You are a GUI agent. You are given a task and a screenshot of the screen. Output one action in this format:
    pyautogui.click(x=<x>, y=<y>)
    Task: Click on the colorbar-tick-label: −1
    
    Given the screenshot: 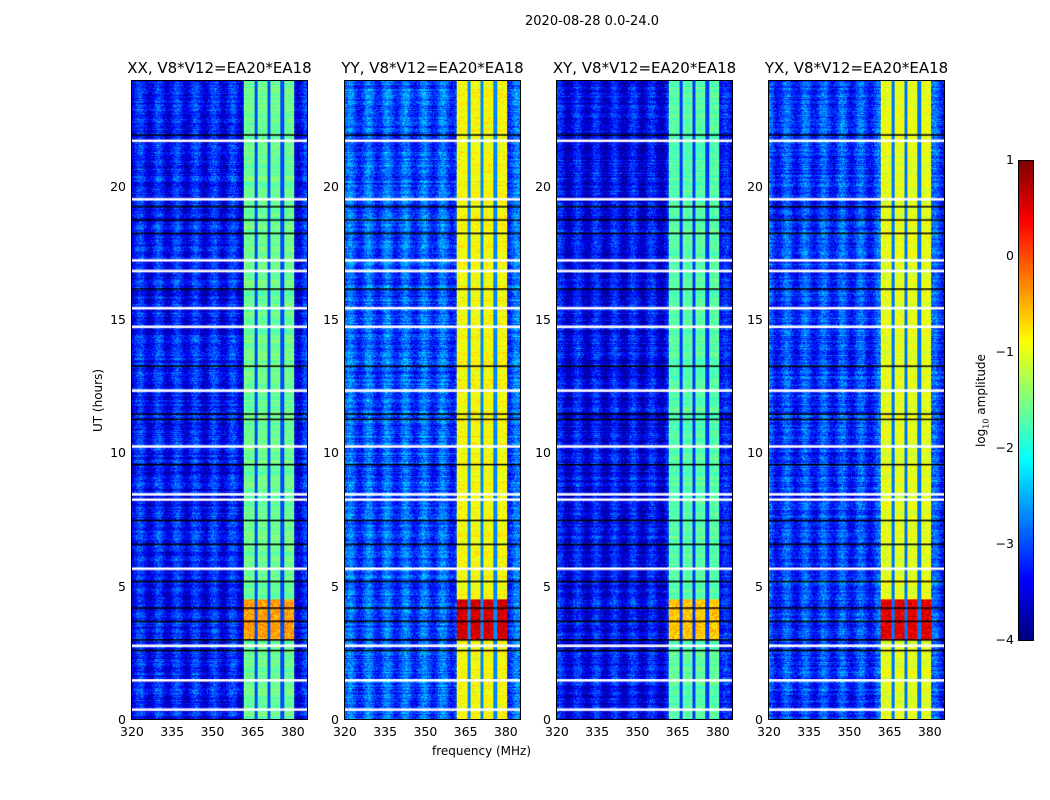 What is the action you would take?
    pyautogui.click(x=1004, y=351)
    